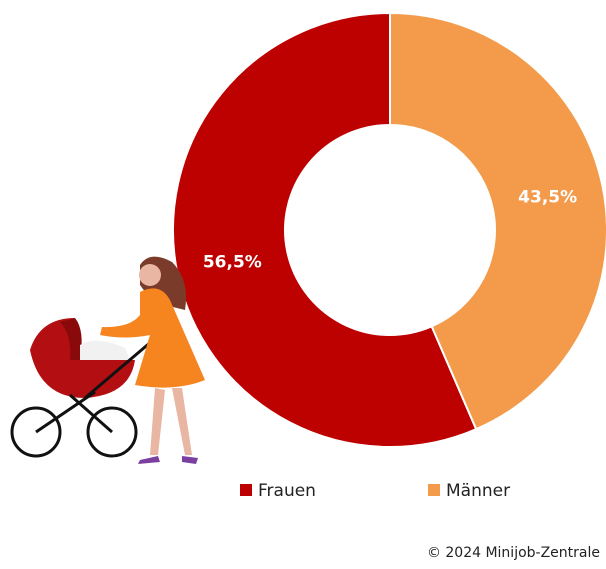 The width and height of the screenshot is (606, 569). I want to click on value-label: 43,5%, so click(547, 197).